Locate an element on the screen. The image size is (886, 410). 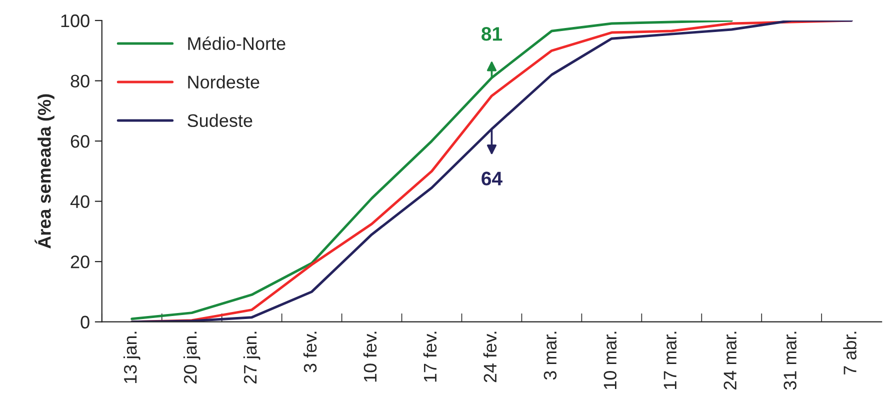
y-tick-label: 0 is located at coordinates (85, 322).